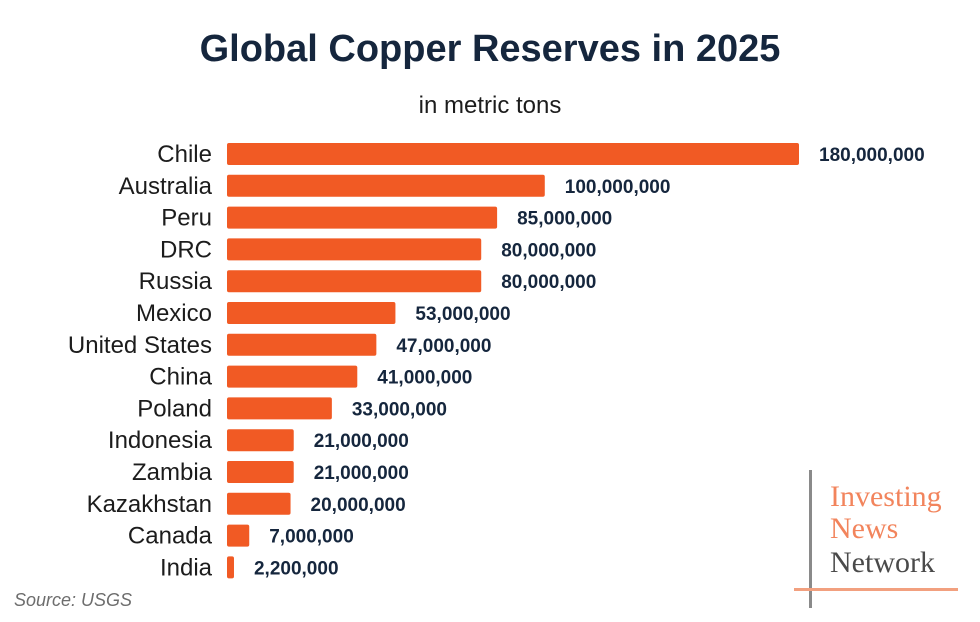 The width and height of the screenshot is (980, 622). I want to click on bar-chile, so click(513, 154).